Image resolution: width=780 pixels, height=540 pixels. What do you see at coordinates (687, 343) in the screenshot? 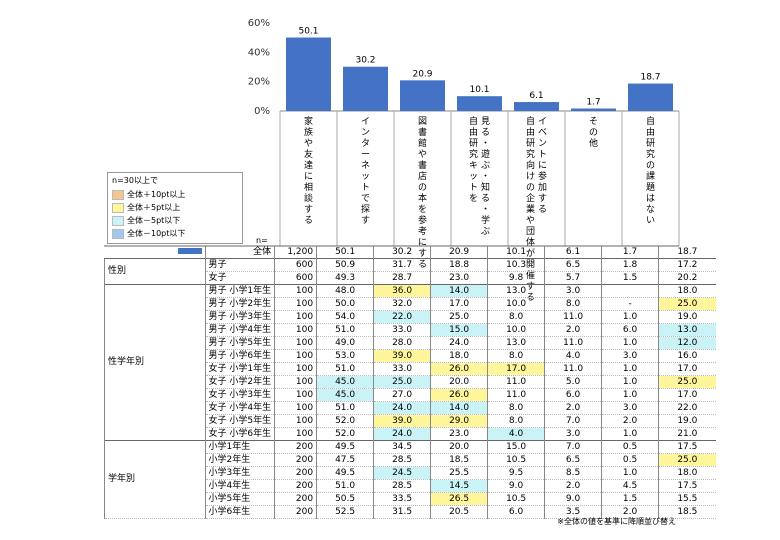
I see `table-cell: 12.0` at bounding box center [687, 343].